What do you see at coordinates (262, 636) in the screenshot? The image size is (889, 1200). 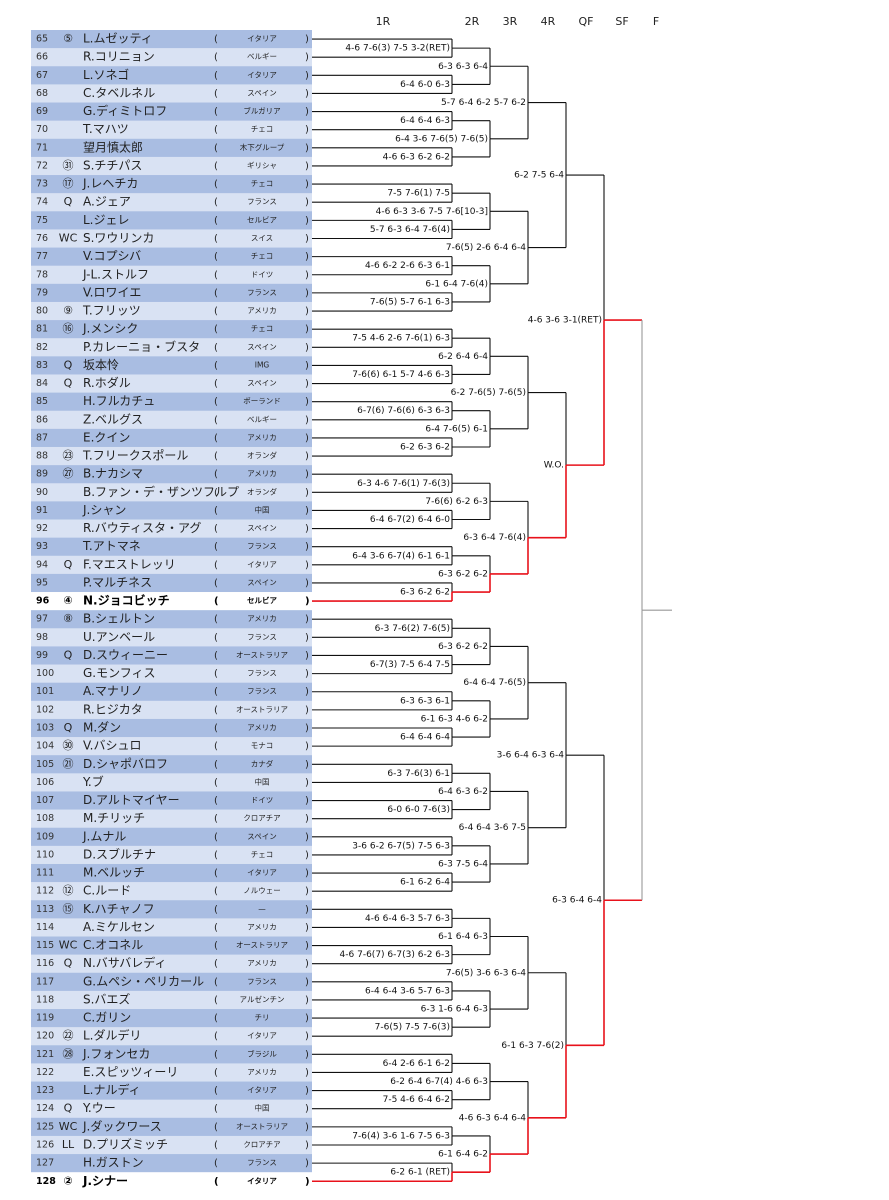 I see `country: フランス` at bounding box center [262, 636].